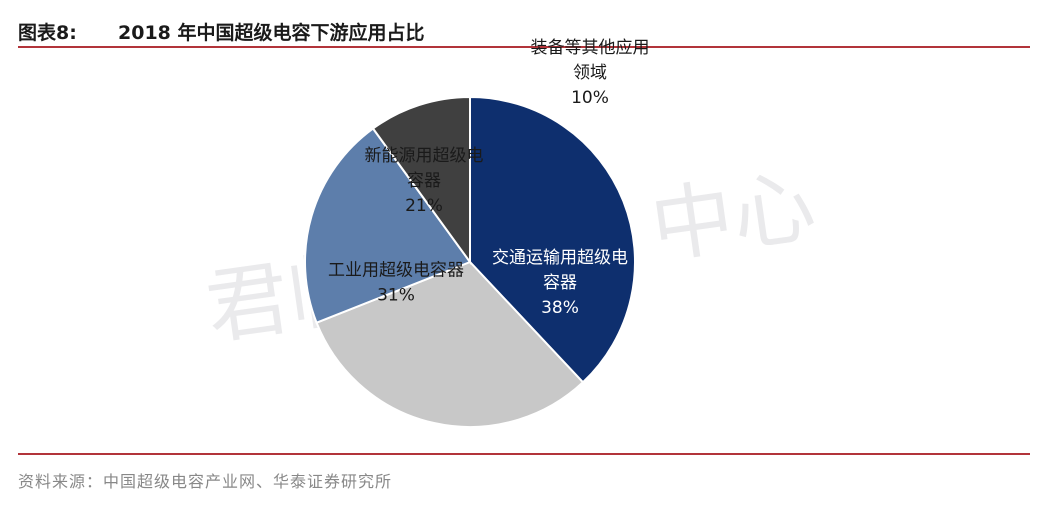 This screenshot has height=509, width=1055. What do you see at coordinates (560, 258) in the screenshot?
I see `slice-name-line-1: 交通运输用超级电` at bounding box center [560, 258].